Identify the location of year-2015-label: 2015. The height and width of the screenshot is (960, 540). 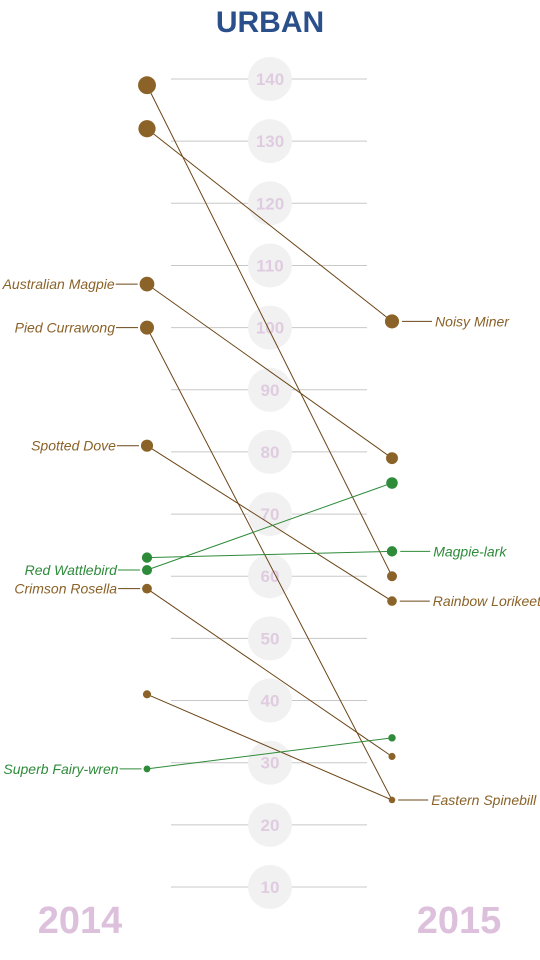
(459, 921).